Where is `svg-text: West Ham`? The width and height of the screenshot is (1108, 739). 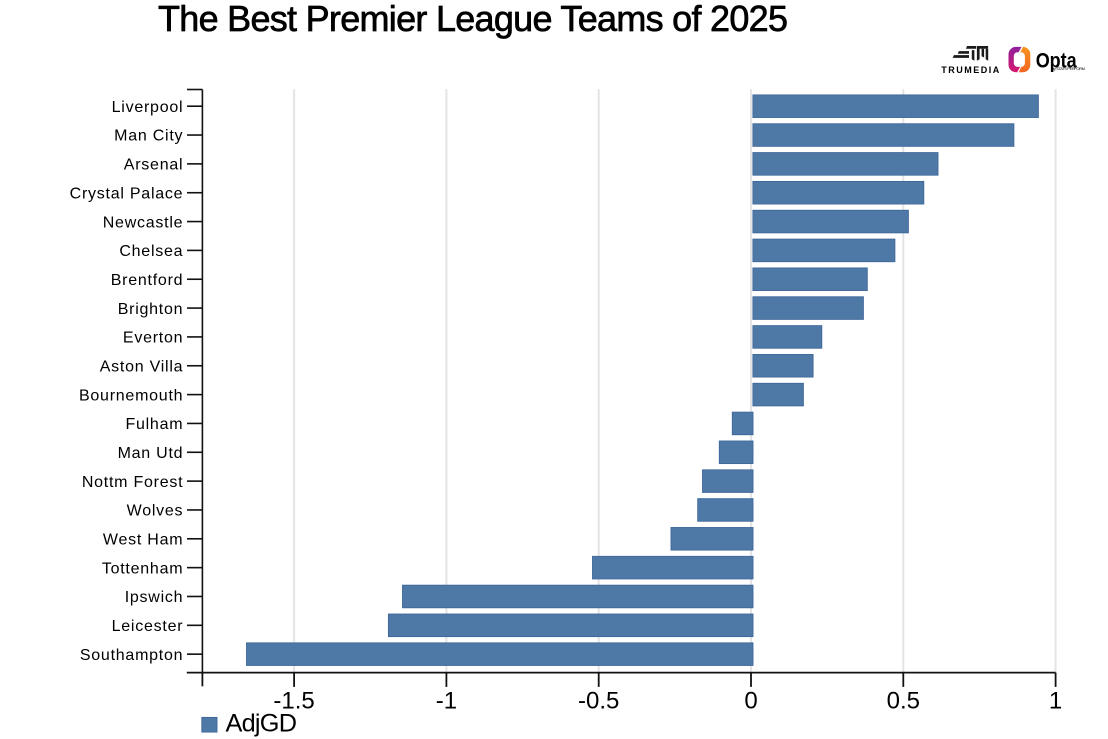 svg-text: West Ham is located at coordinates (143, 540).